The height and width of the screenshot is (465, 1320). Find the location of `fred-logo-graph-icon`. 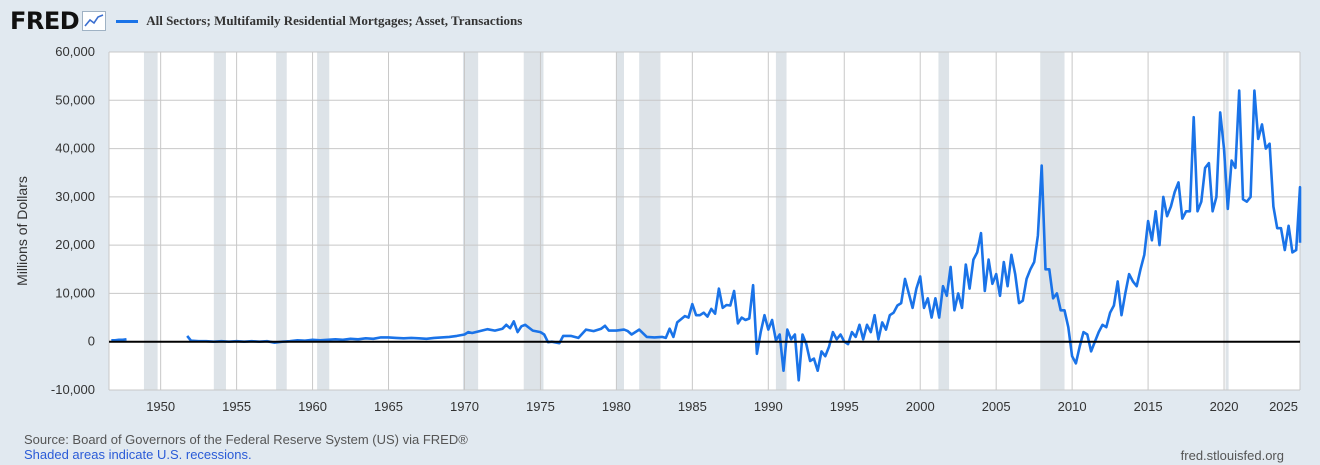

fred-logo-graph-icon is located at coordinates (94, 21).